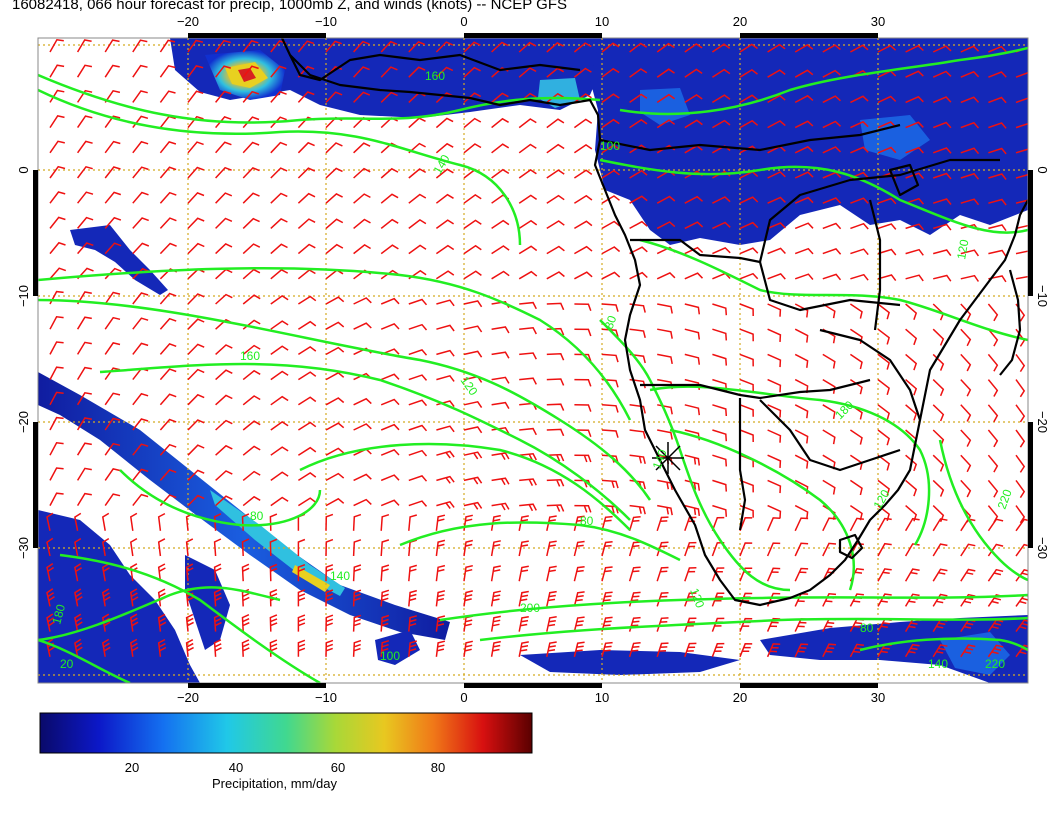 This screenshot has height=816, width=1056. Describe the element at coordinates (244, 506) in the screenshot. I see `precip-diagonal-band` at that location.